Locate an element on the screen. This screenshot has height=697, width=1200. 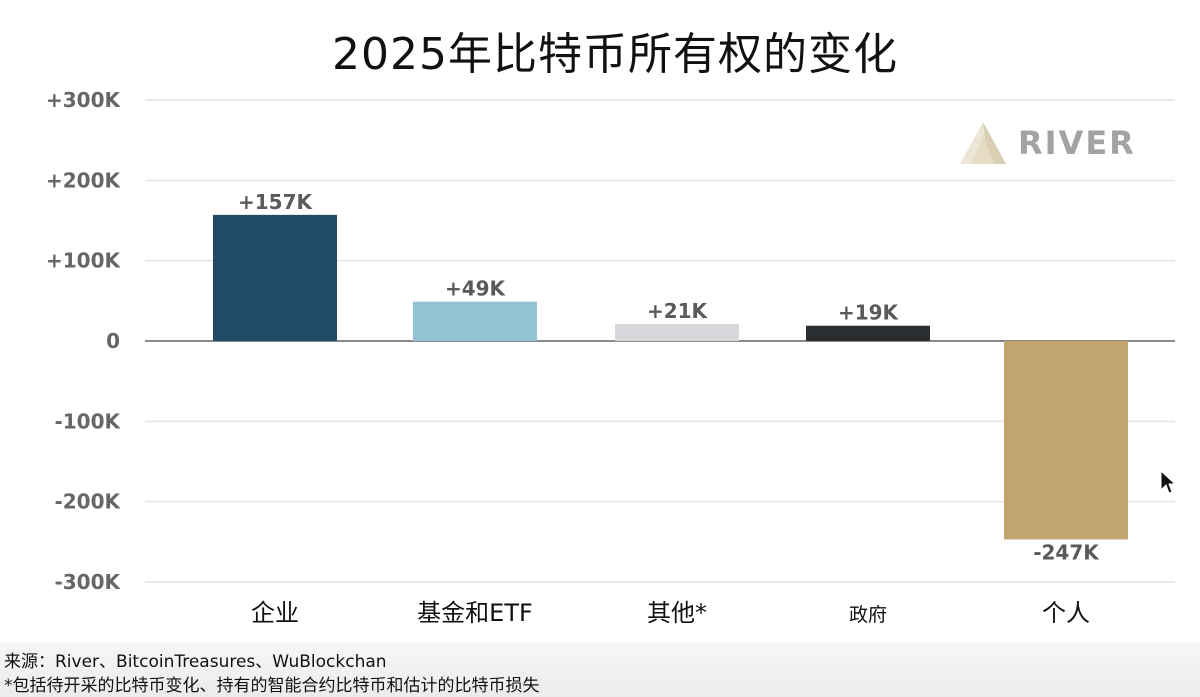
x-axis-categories: 企业 基金和ETF 其他* 政府 个人 is located at coordinates (670, 613).